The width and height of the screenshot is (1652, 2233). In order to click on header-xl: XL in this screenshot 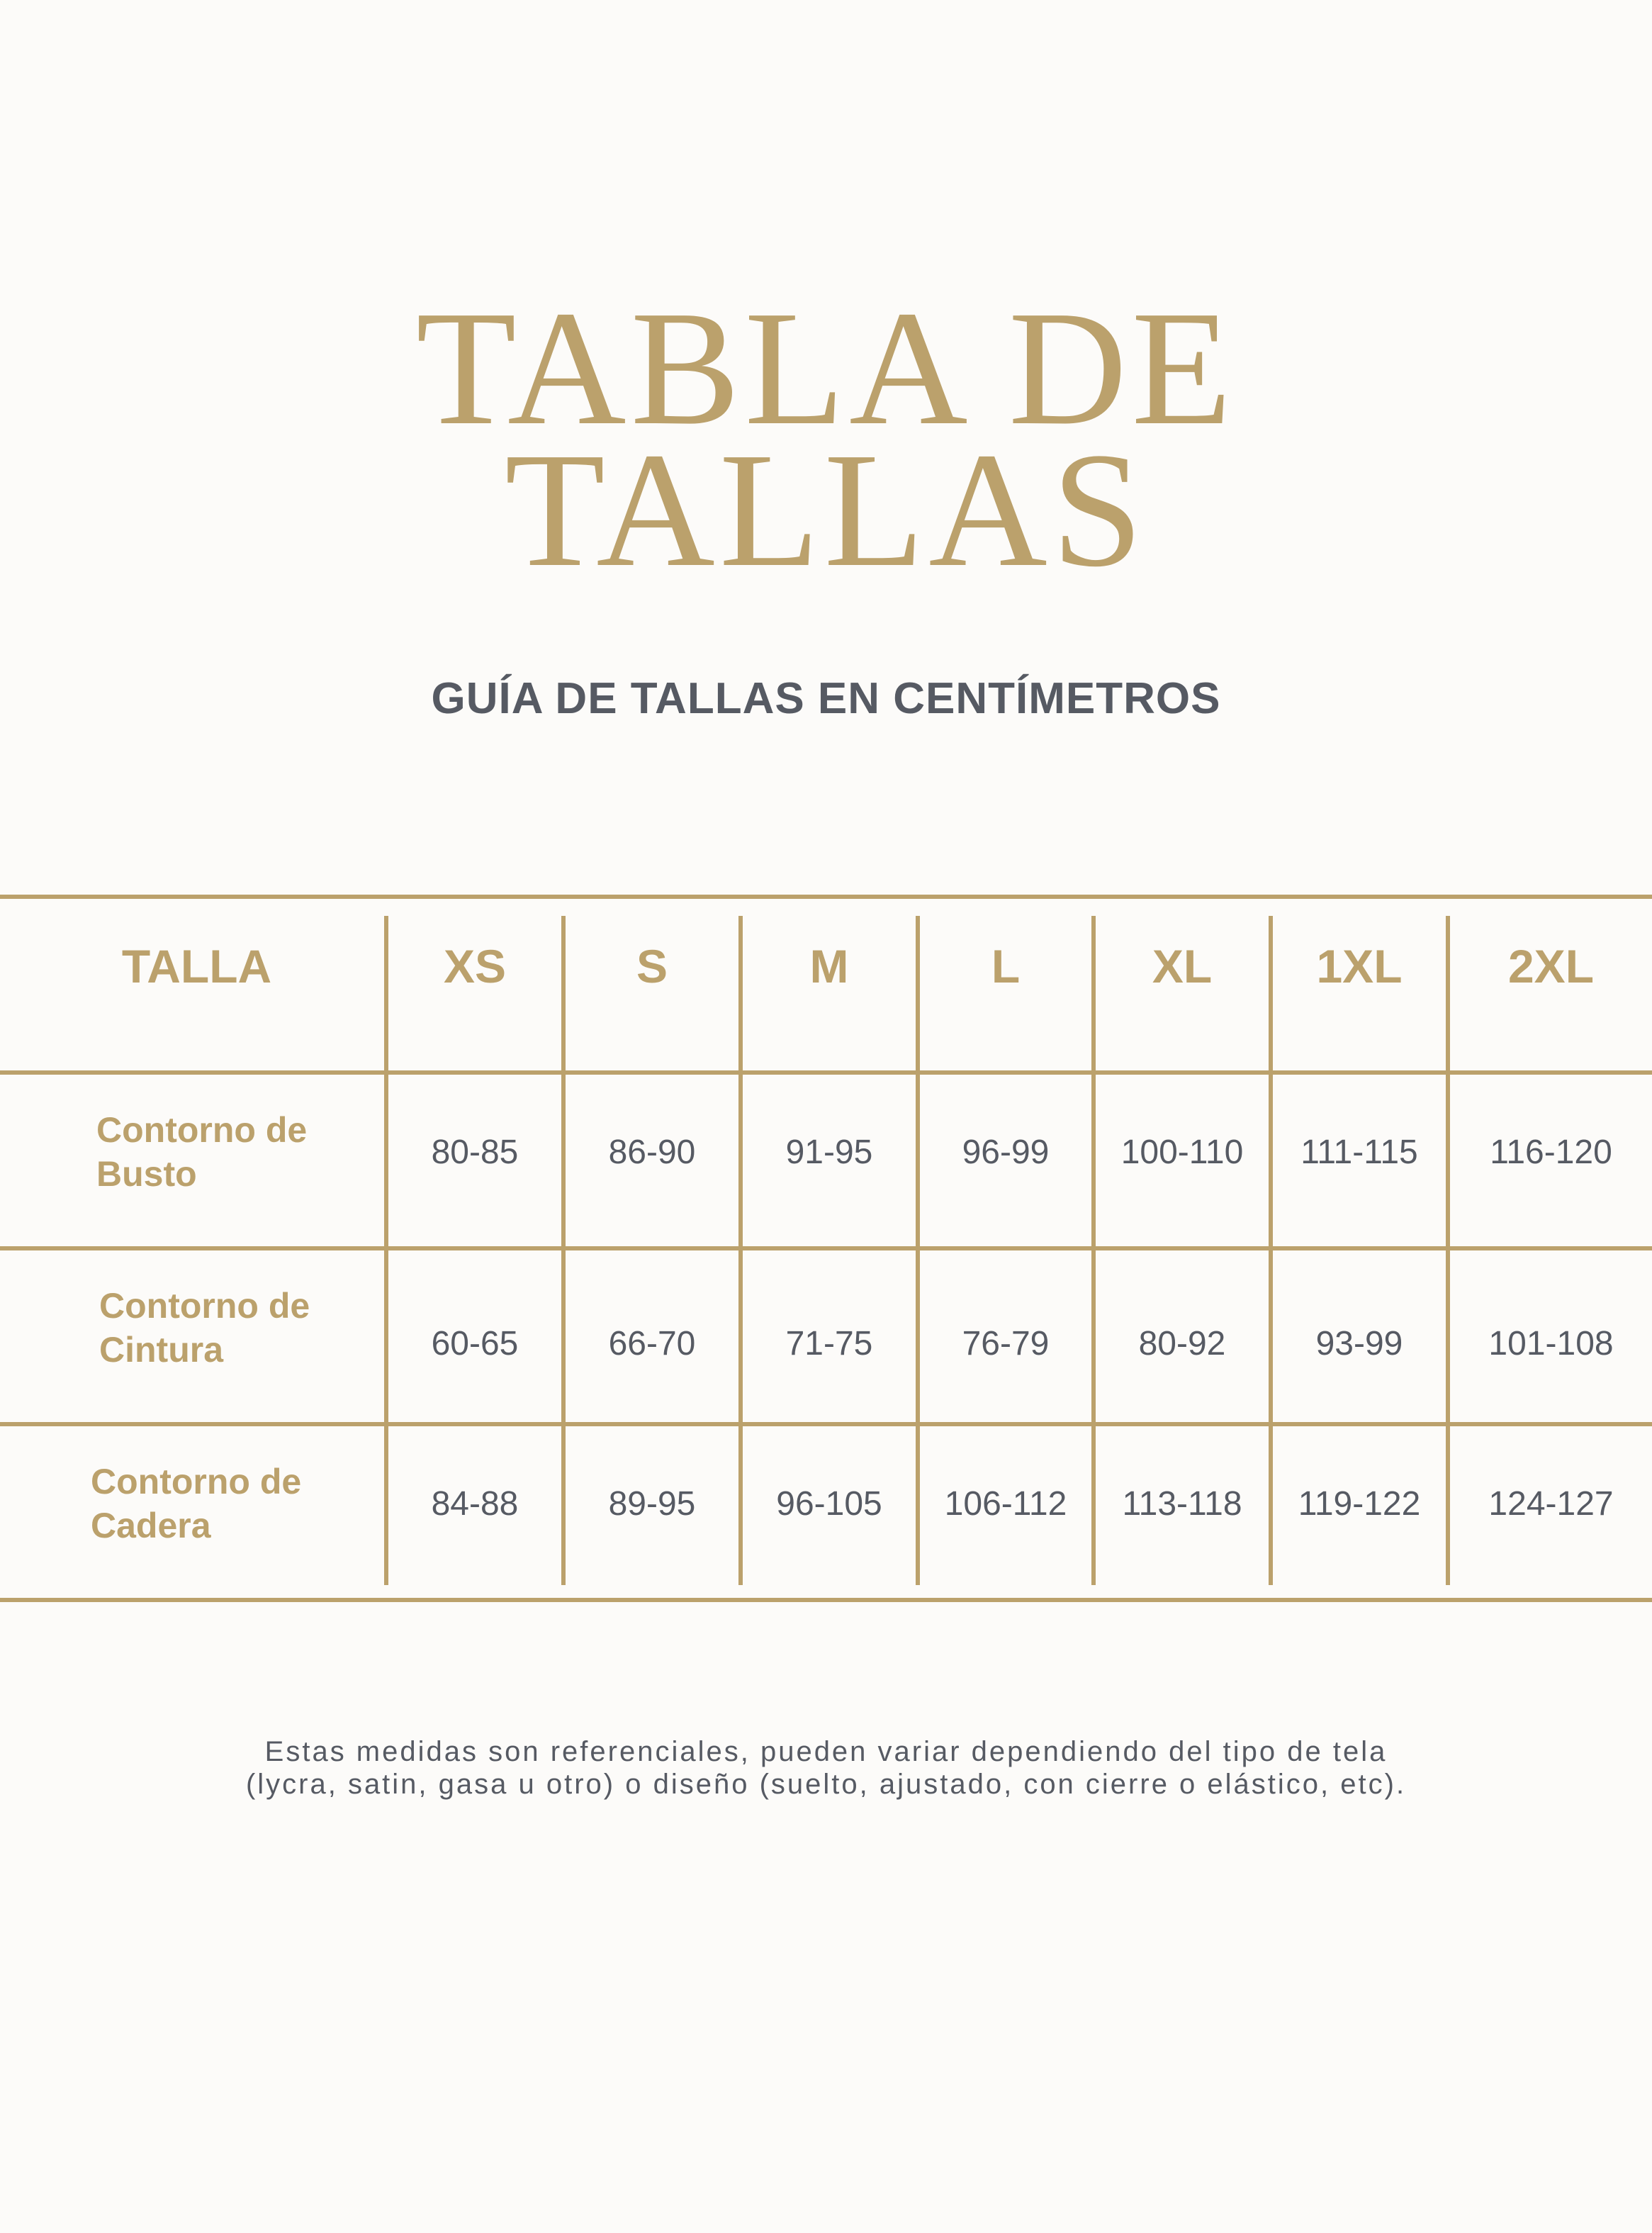, I will do `click(1182, 966)`.